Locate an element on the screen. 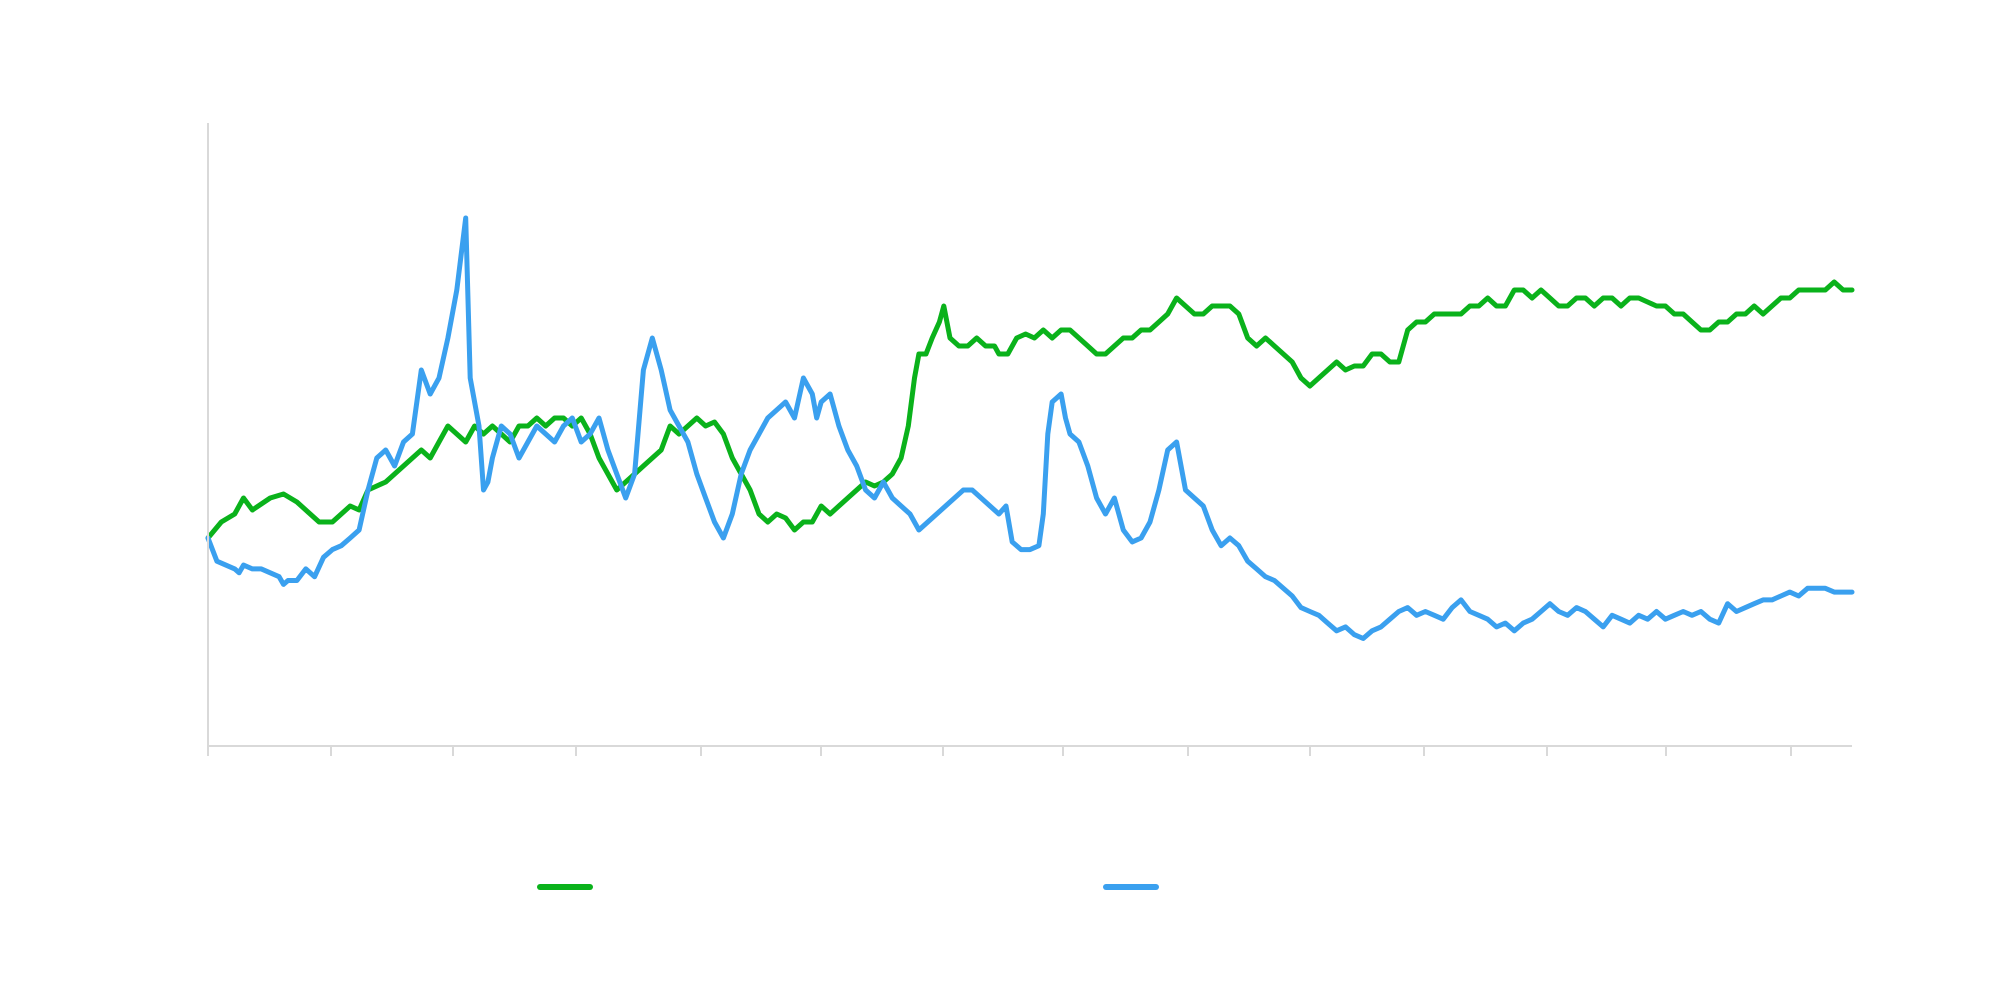 The height and width of the screenshot is (1000, 2000). x-axis-ticks is located at coordinates (999, 751).